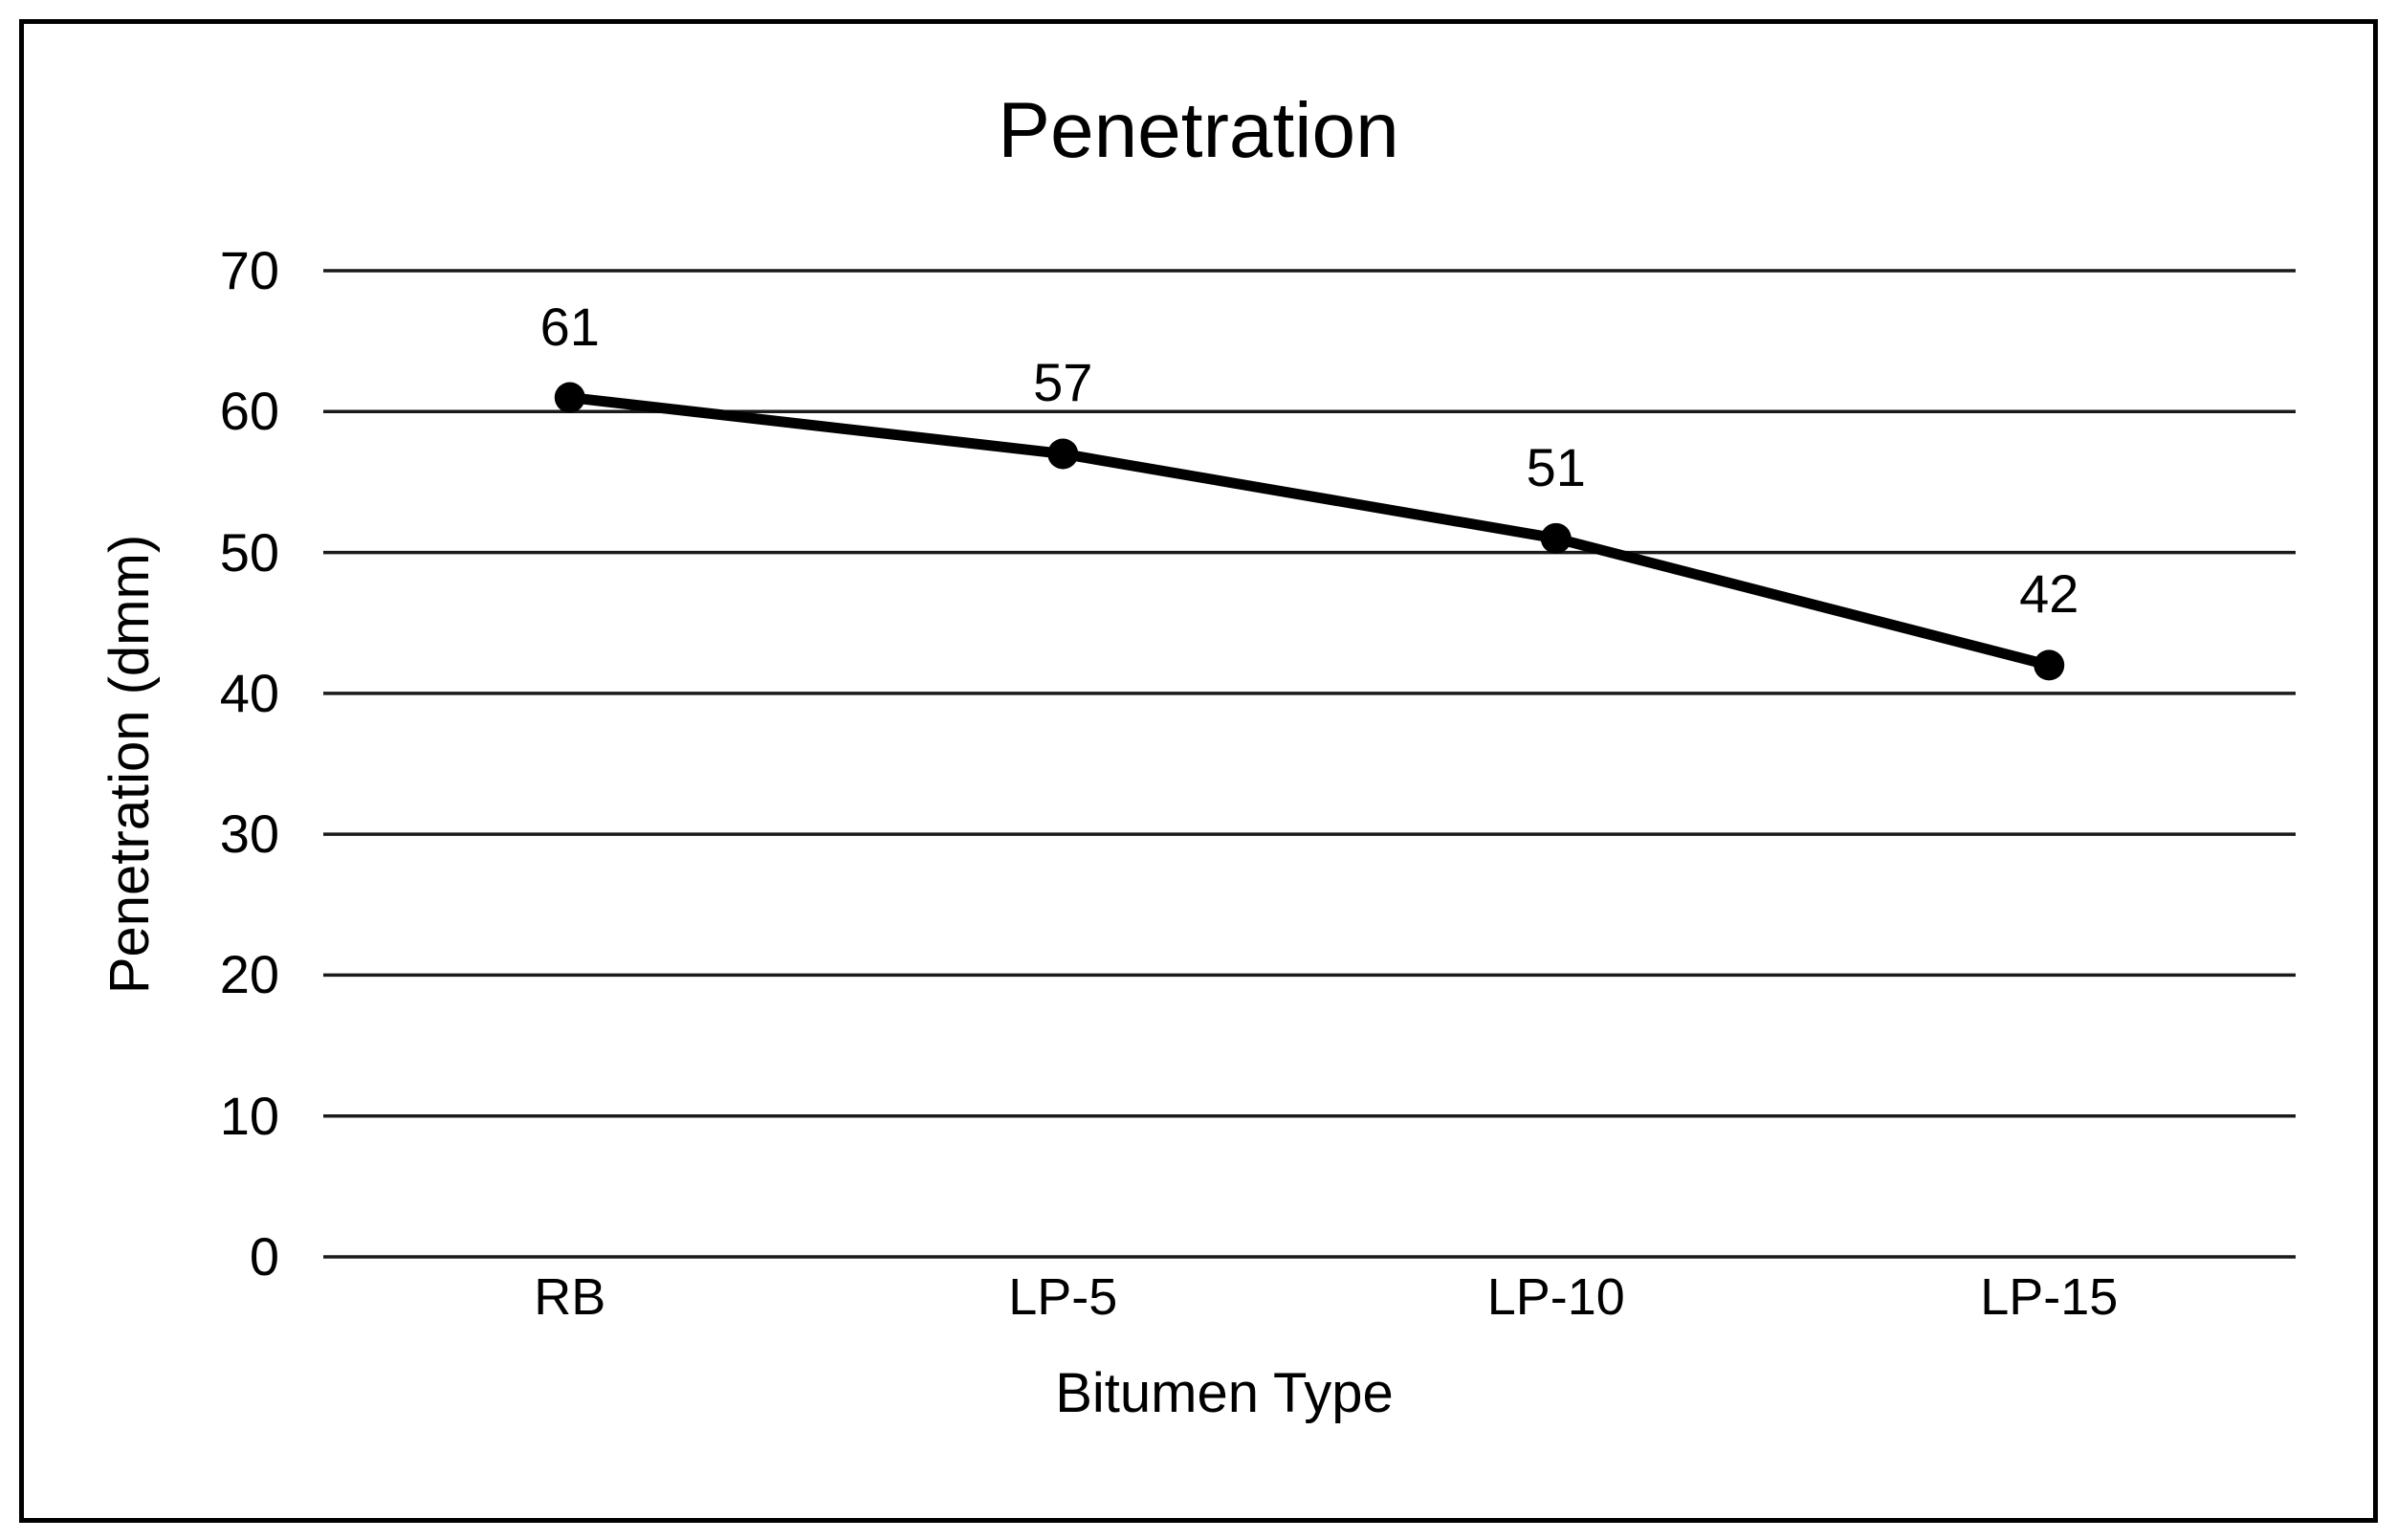  I want to click on x-axis-title: Bitumen Type, so click(1225, 1393).